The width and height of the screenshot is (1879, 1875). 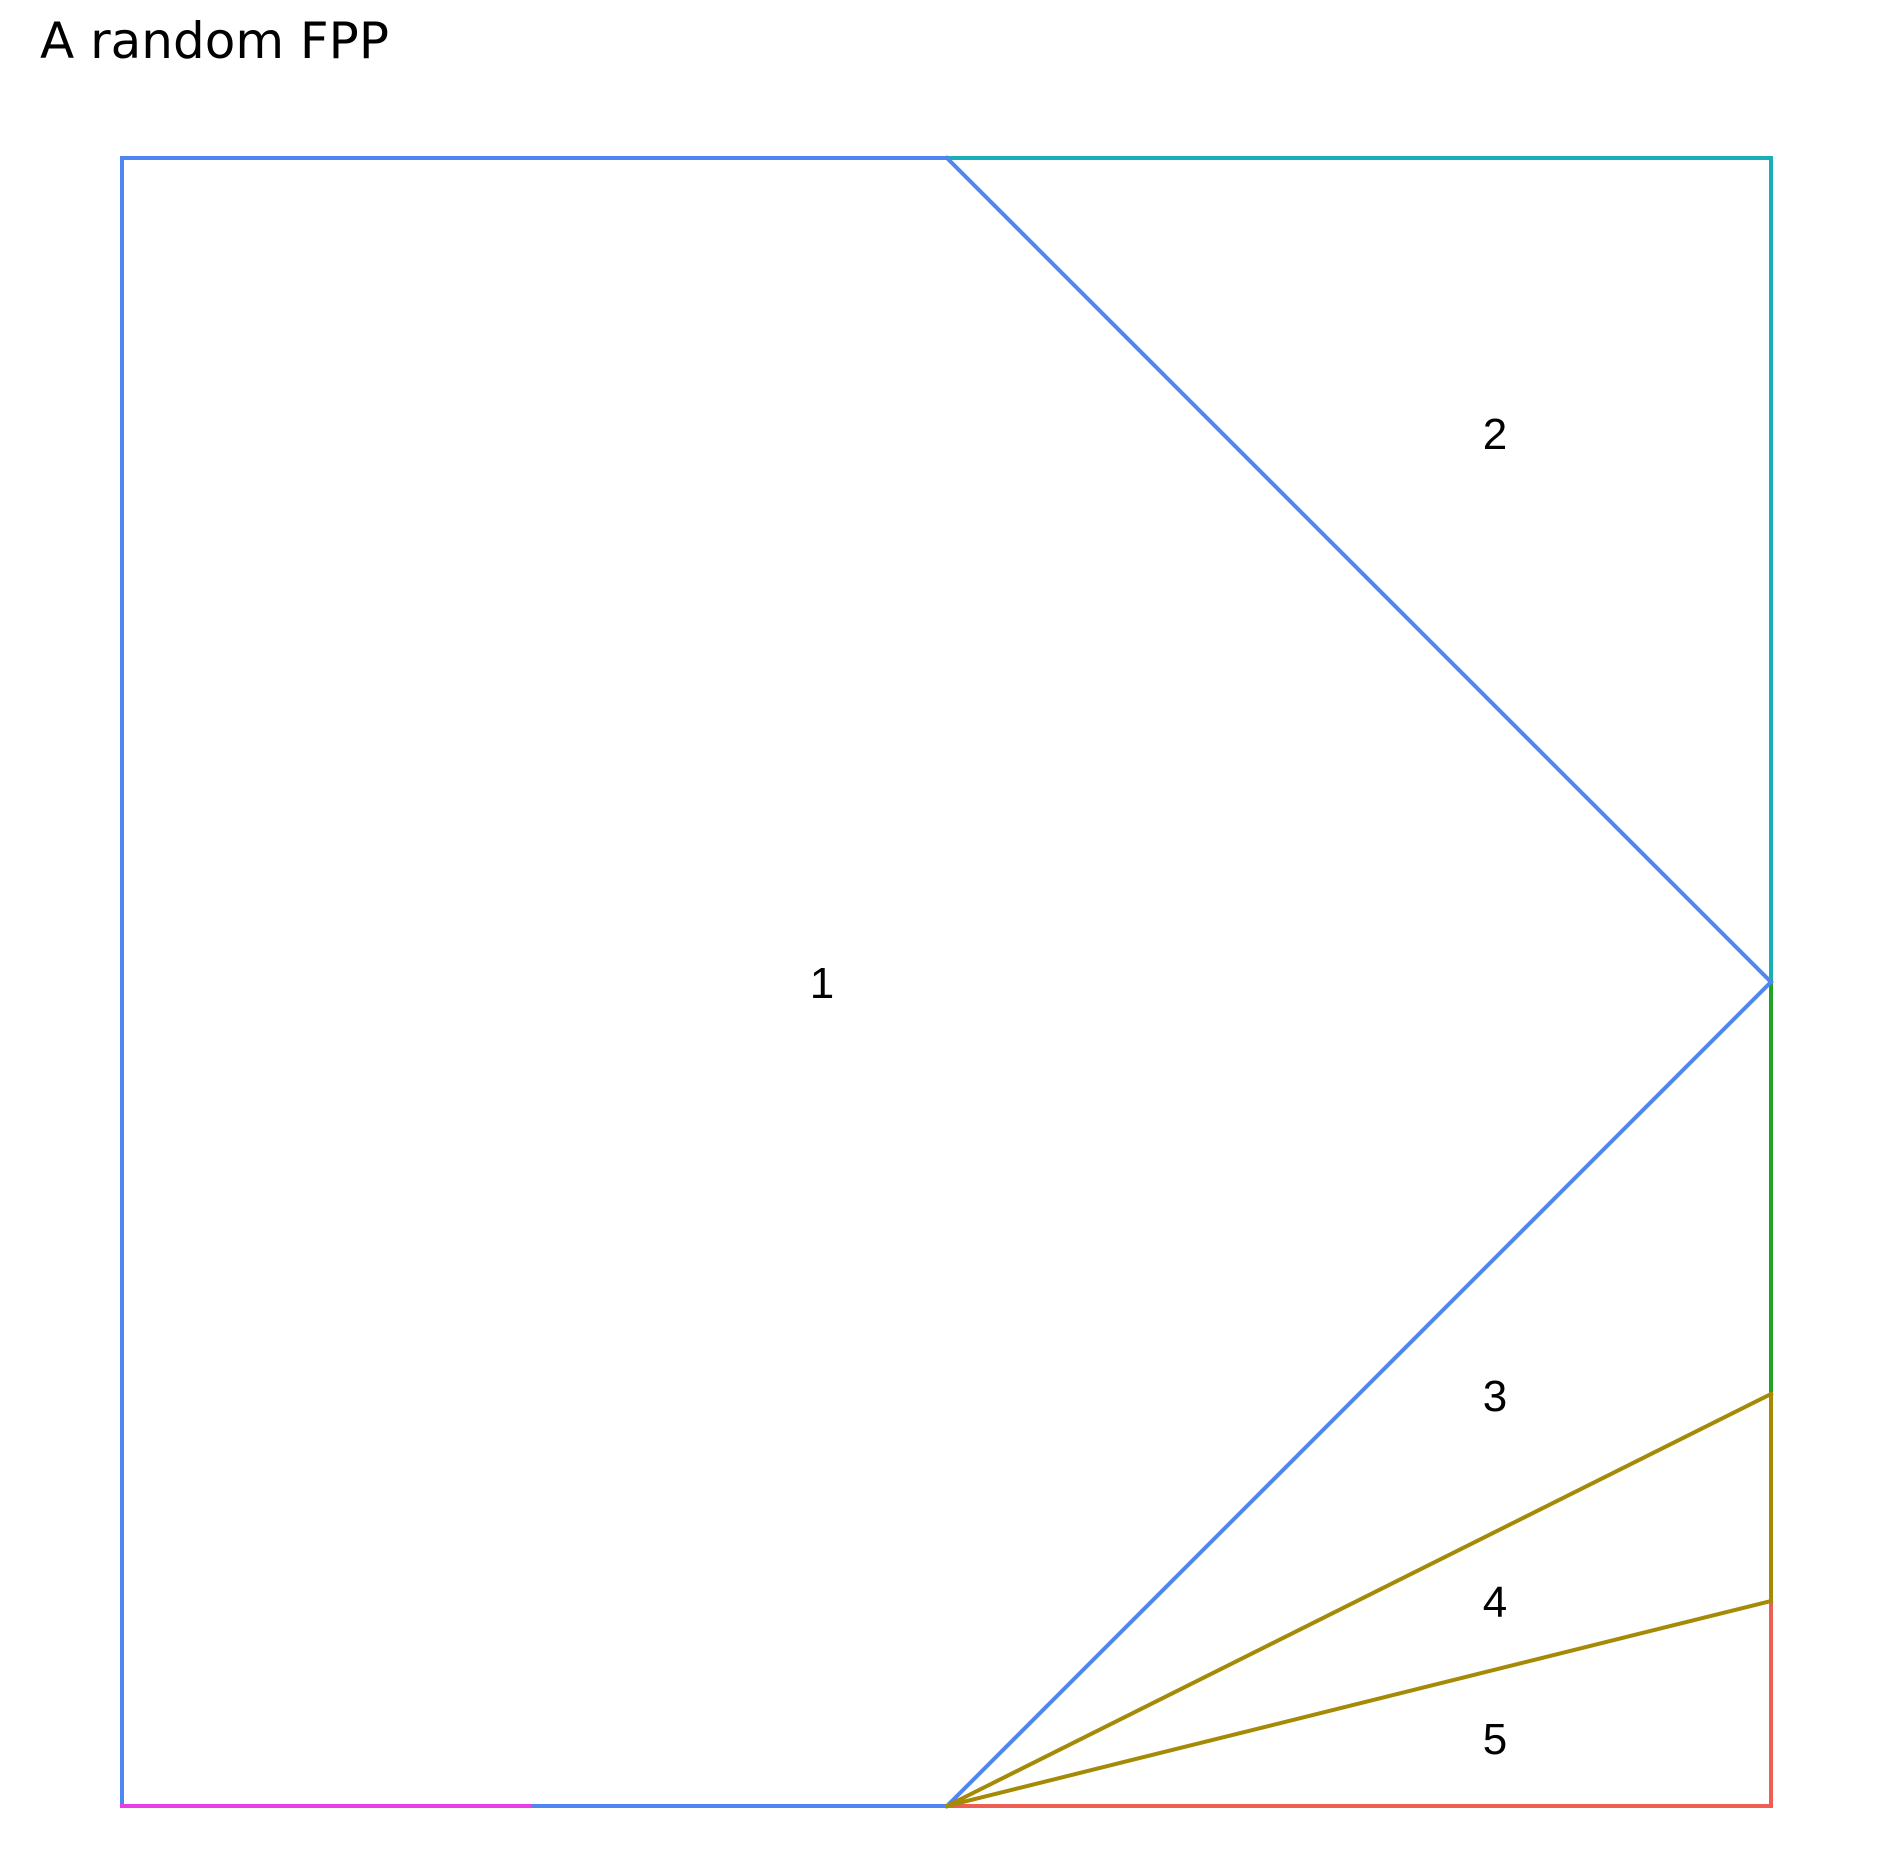 I want to click on region-label-5: 5, so click(x=1495, y=1739).